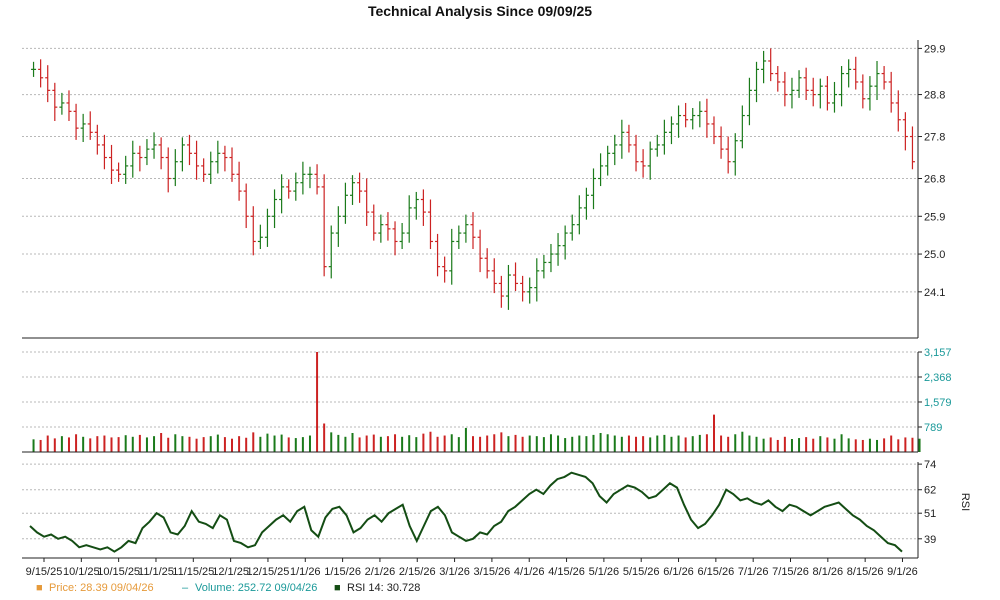  What do you see at coordinates (383, 588) in the screenshot?
I see `legend-label: RSI 14: 30.728` at bounding box center [383, 588].